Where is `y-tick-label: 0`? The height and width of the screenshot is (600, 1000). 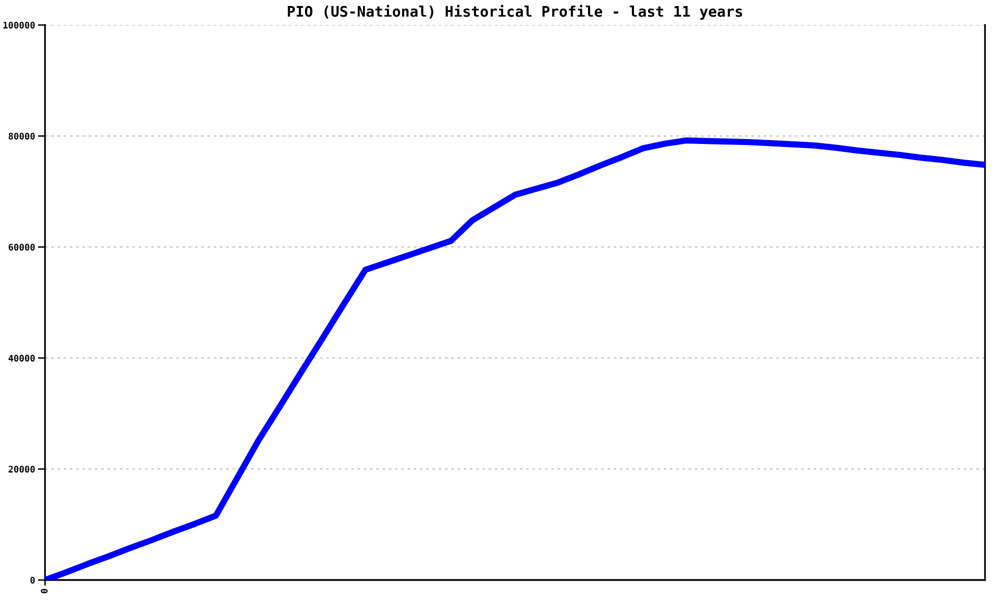 y-tick-label: 0 is located at coordinates (32, 580).